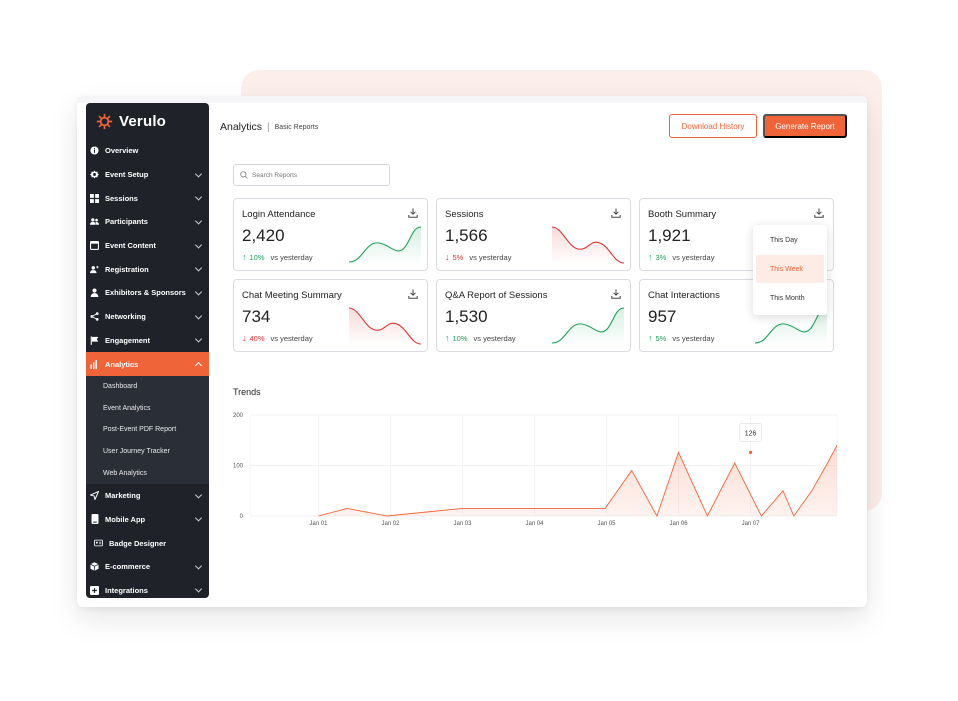 This screenshot has width=958, height=701. I want to click on card-sessions: Sessions 1,566 ↓ 5% vs yesterday, so click(533, 234).